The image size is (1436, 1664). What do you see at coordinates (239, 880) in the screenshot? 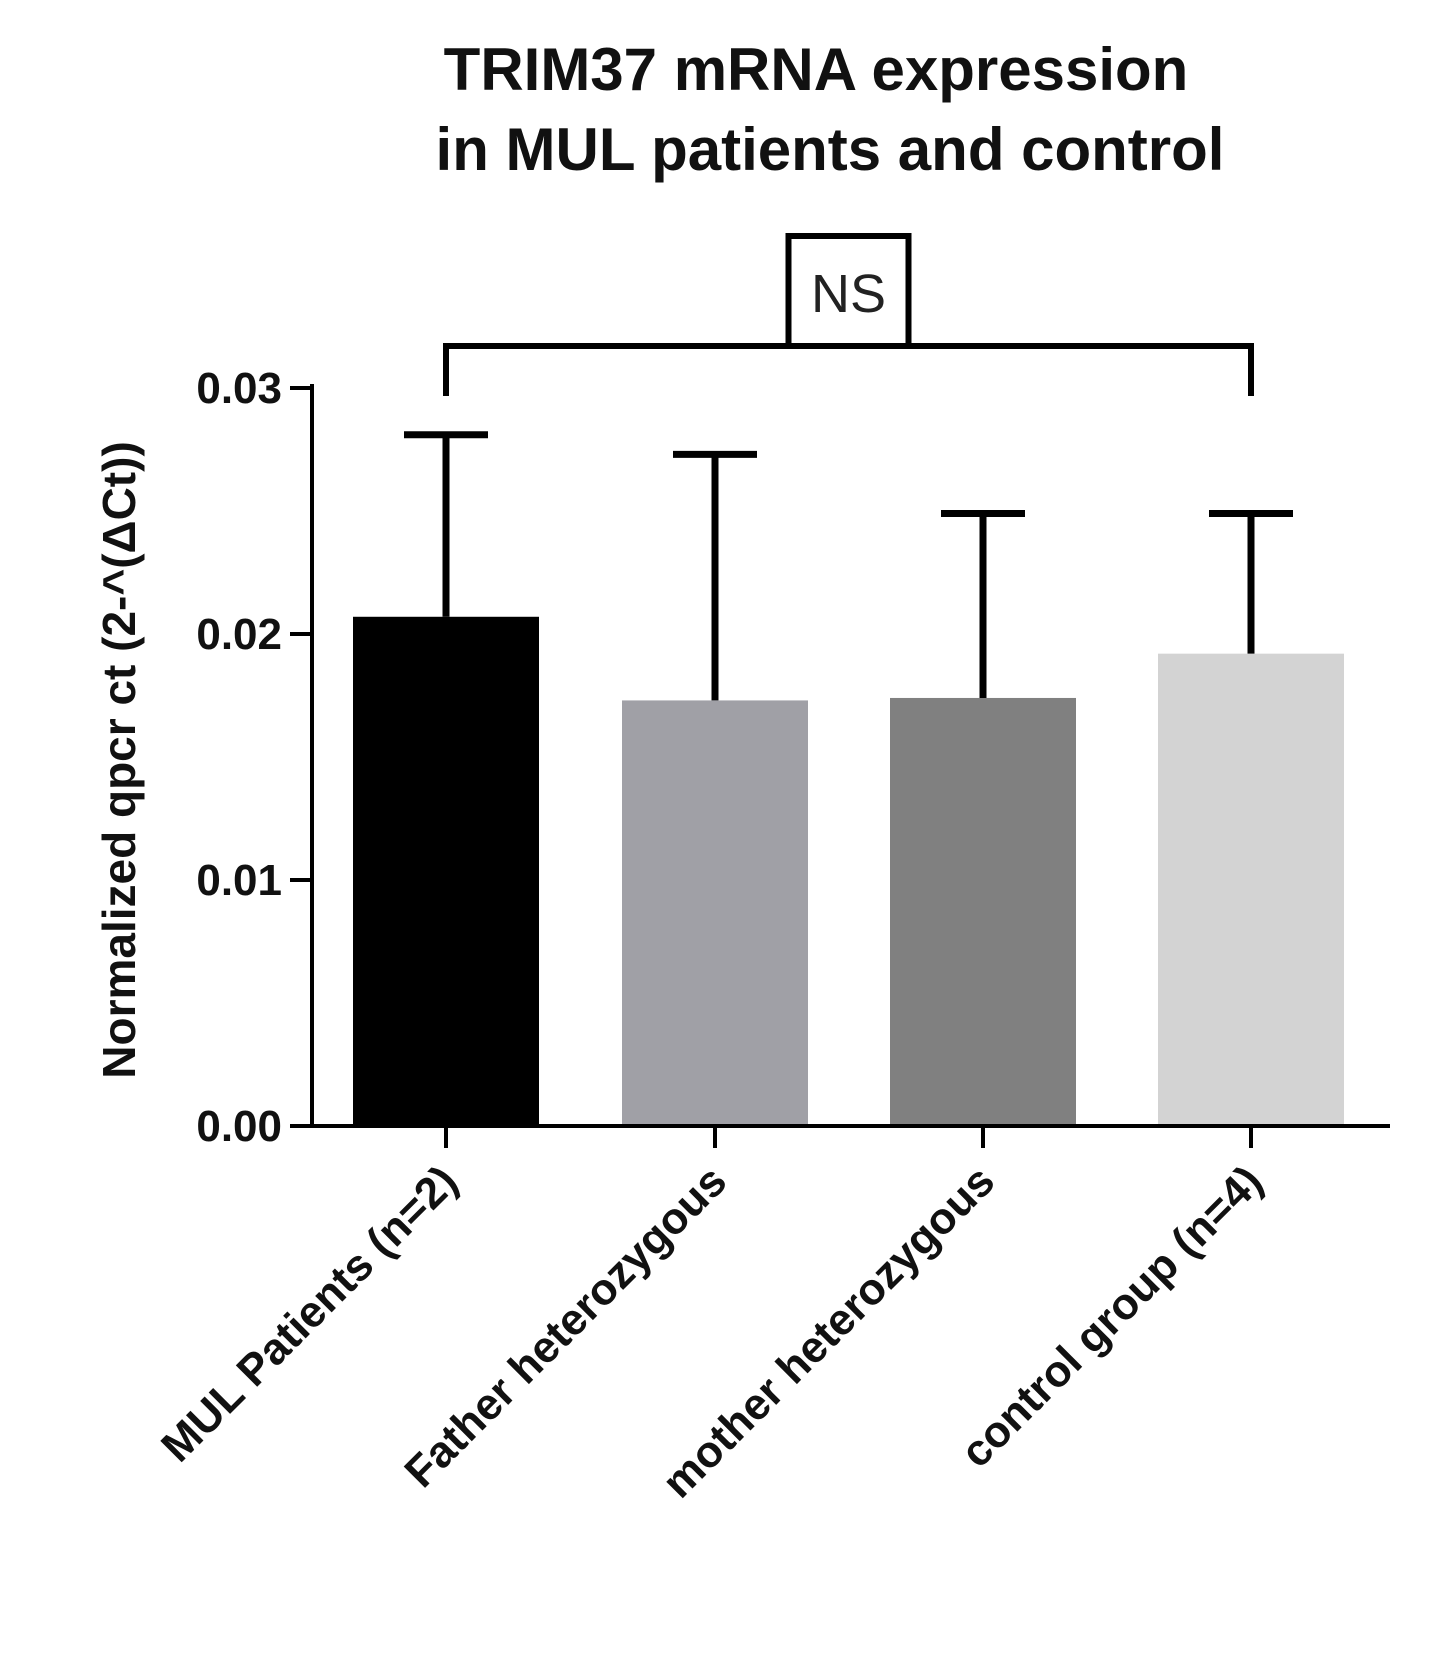
I see `y-tick-label-1: 0.01` at bounding box center [239, 880].